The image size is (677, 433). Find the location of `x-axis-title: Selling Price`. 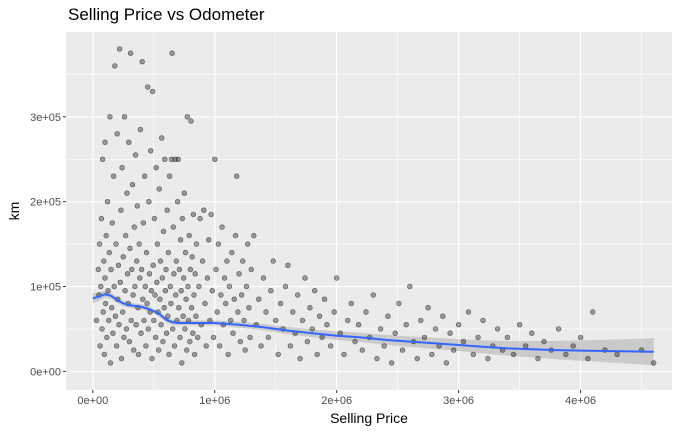

x-axis-title: Selling Price is located at coordinates (369, 418).